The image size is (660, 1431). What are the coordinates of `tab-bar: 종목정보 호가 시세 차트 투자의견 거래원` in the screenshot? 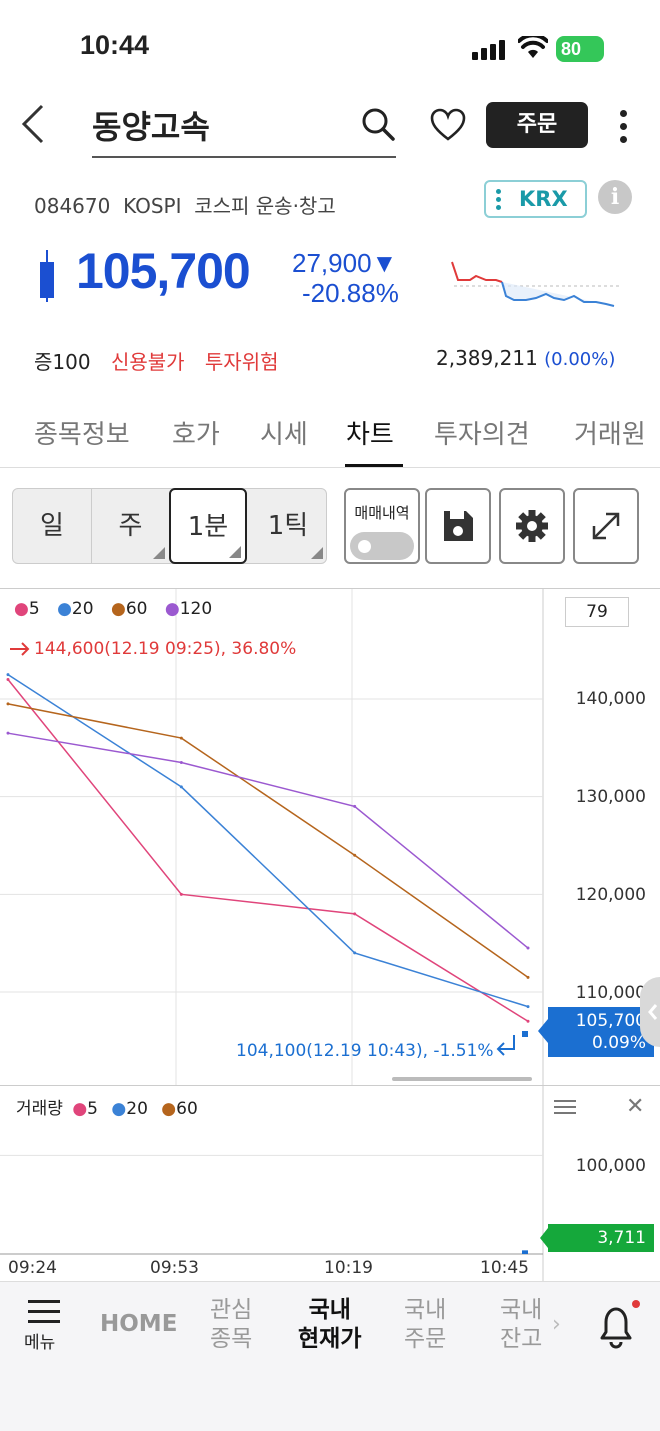 It's located at (330, 437).